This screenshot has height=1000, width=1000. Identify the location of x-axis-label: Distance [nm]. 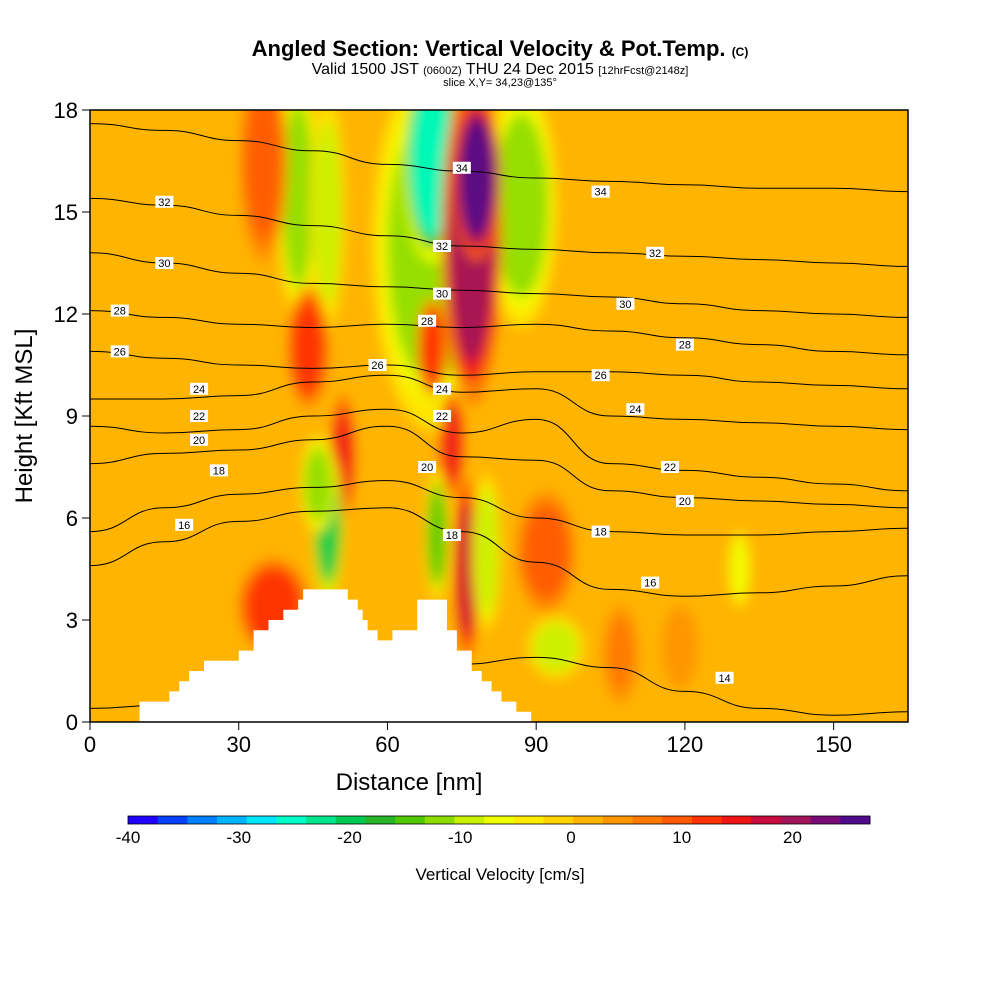
(409, 782).